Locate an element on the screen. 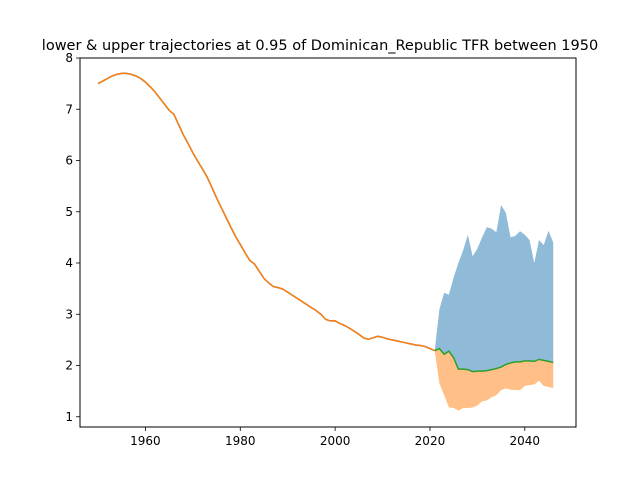 Image resolution: width=640 pixels, height=480 pixels. x-tick-label: 2040 is located at coordinates (525, 441).